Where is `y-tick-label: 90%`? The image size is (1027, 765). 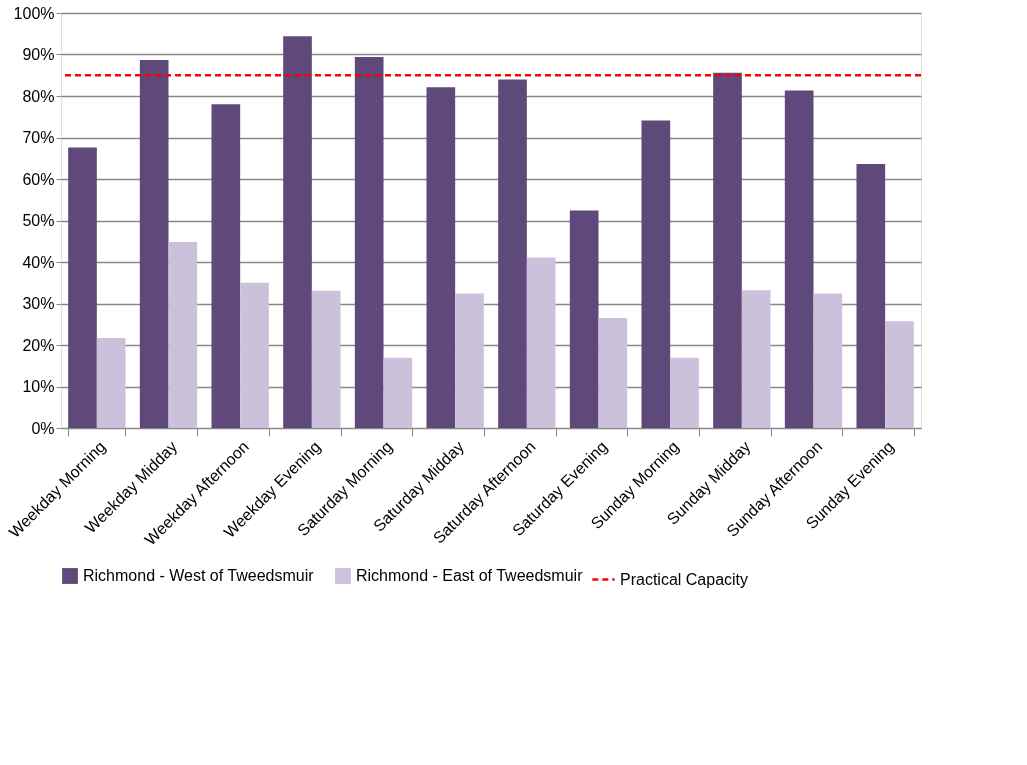
y-tick-label: 90% is located at coordinates (38, 54).